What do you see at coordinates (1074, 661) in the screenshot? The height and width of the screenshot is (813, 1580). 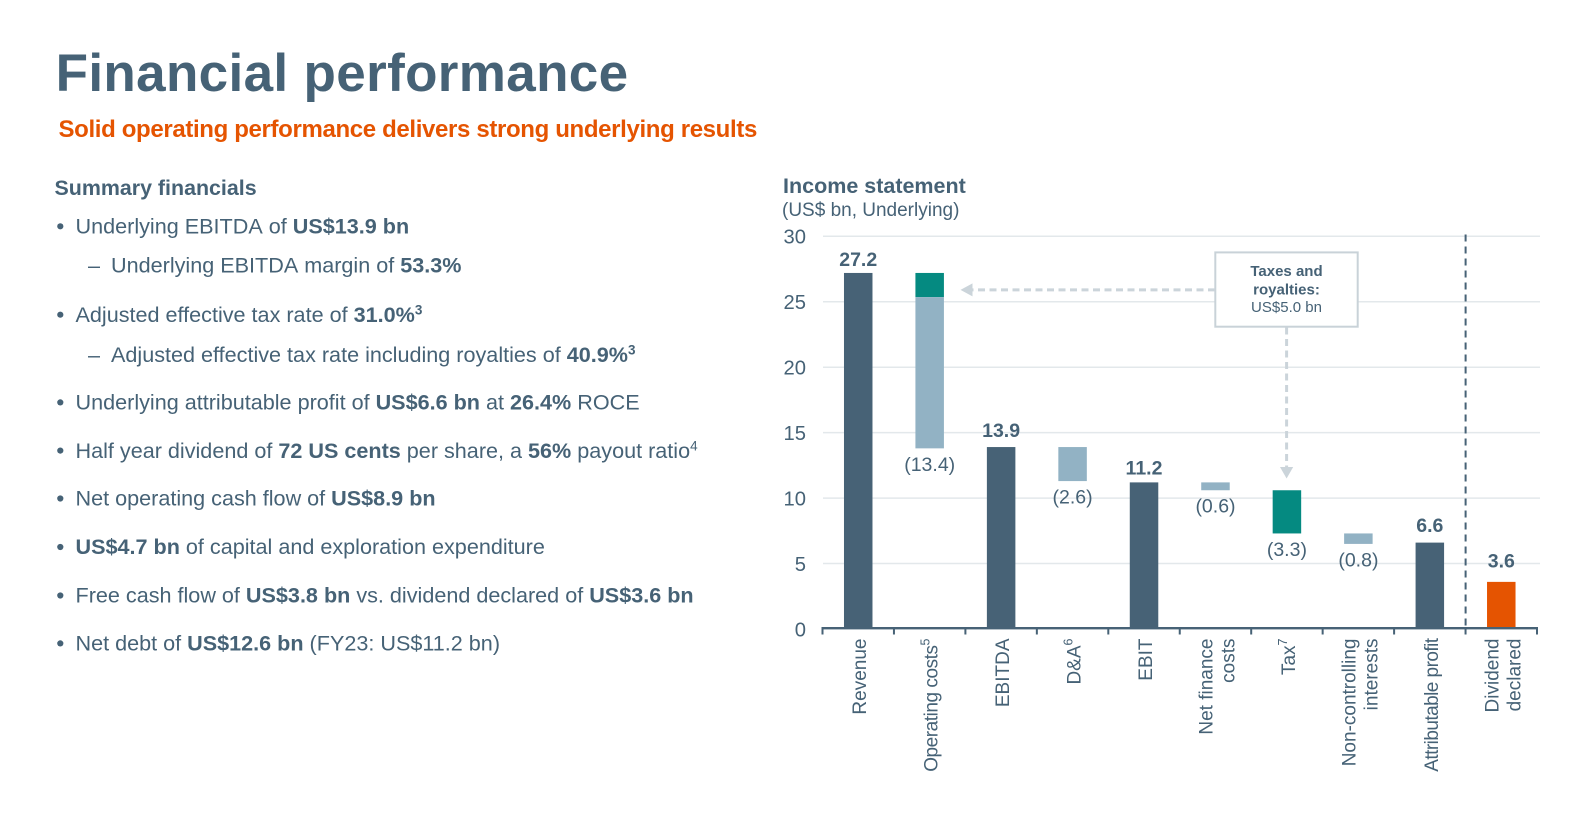 I see `svg-text: D&A6` at bounding box center [1074, 661].